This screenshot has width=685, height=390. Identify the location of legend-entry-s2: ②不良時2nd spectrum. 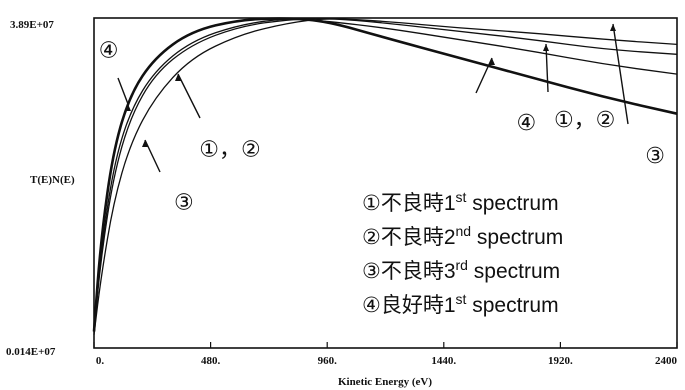
(462, 236).